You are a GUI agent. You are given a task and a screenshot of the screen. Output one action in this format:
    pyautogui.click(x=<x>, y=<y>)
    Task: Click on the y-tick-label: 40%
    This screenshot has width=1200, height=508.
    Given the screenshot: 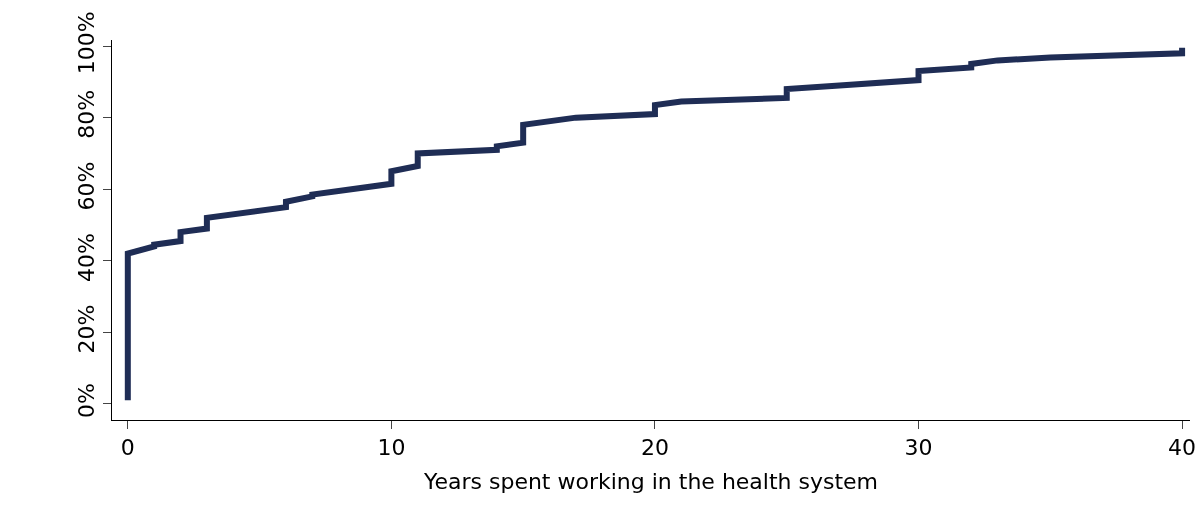 What is the action you would take?
    pyautogui.click(x=87, y=257)
    